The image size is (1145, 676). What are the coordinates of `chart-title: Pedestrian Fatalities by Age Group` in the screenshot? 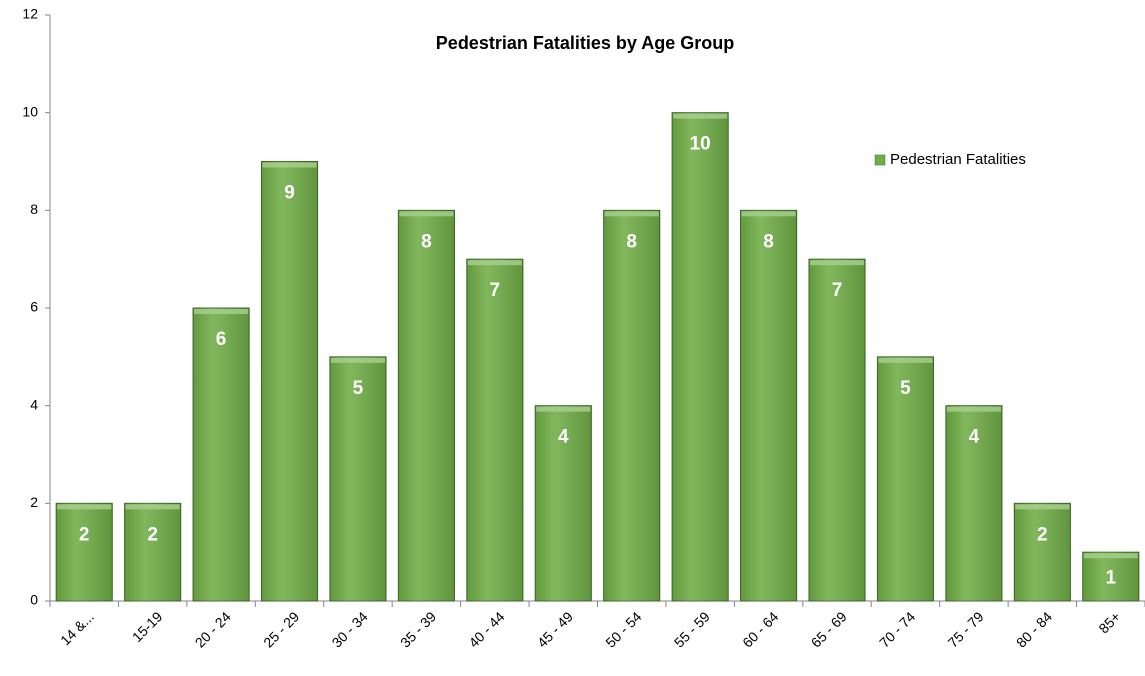 It's located at (585, 43).